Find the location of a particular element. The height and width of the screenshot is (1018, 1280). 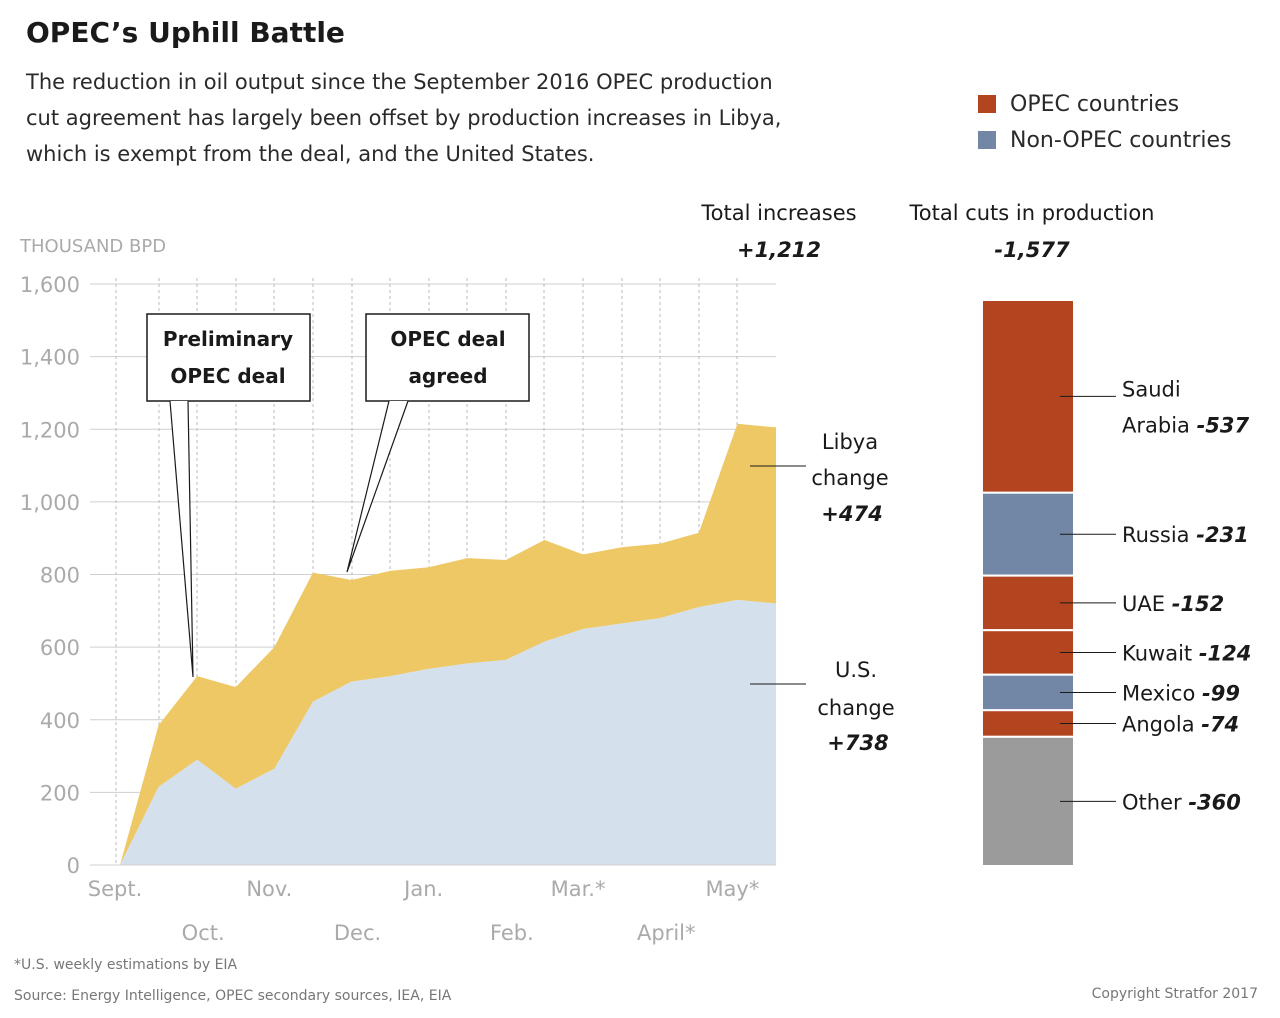

segment-label-kuwait: Kuwait -124 is located at coordinates (1186, 653).